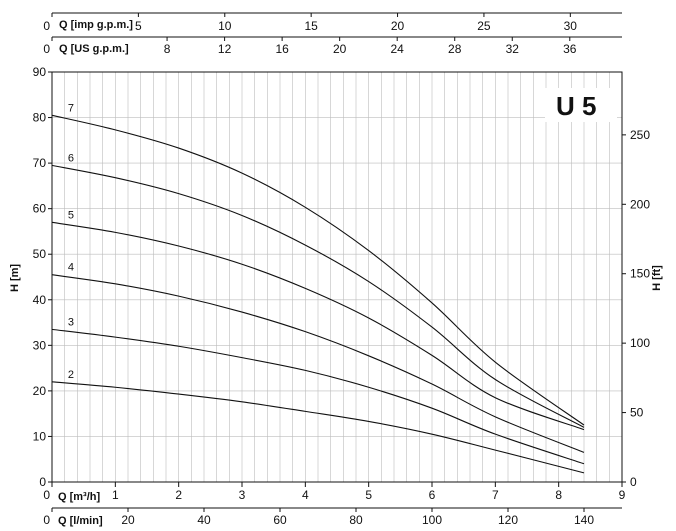 The image size is (676, 531). I want to click on series-label-4: 4, so click(71, 268).